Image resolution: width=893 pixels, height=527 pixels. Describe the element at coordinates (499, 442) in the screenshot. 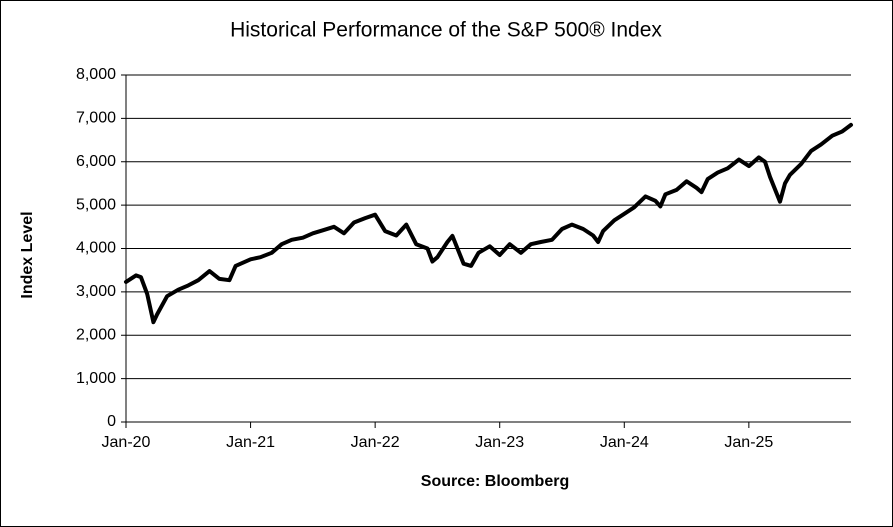

I see `x-tick-label: Jan-23` at that location.